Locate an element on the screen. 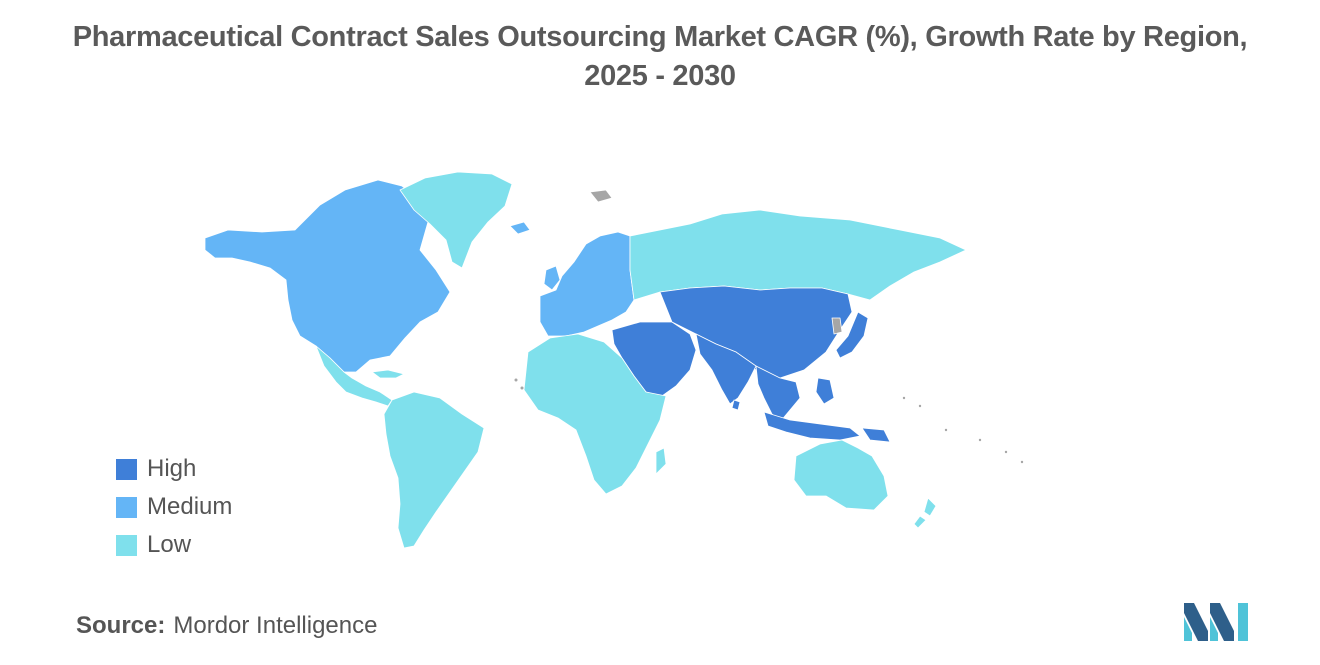  source-label: Source: is located at coordinates (121, 625).